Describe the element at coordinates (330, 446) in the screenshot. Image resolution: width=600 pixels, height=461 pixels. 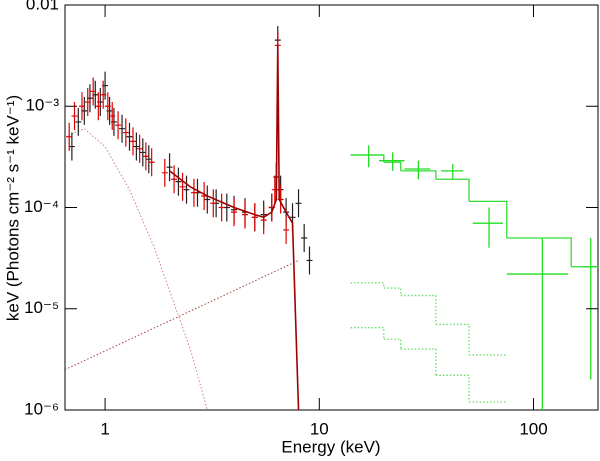
I see `x-axis-label: Energy (keV)` at that location.